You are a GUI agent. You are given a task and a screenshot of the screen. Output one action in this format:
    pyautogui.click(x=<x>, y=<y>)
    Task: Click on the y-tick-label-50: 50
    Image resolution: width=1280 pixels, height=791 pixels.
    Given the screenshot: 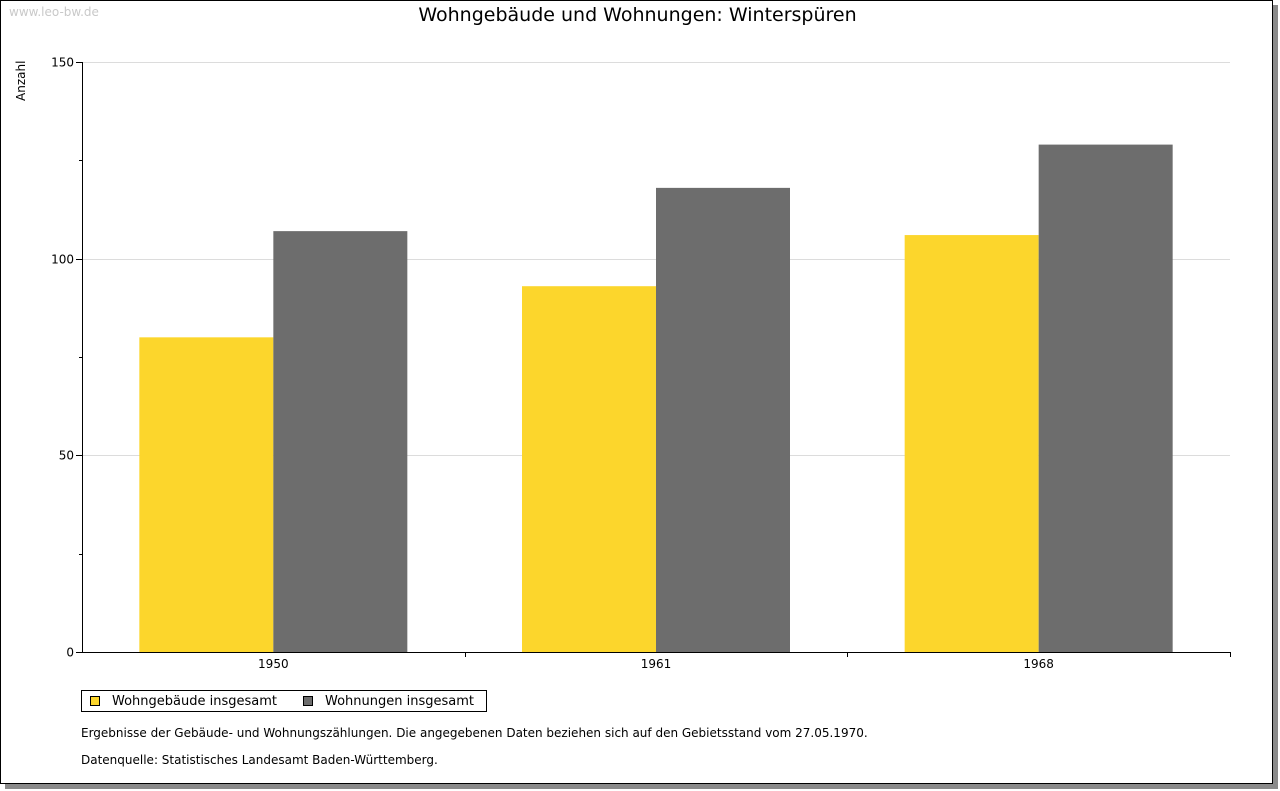 What is the action you would take?
    pyautogui.click(x=66, y=456)
    